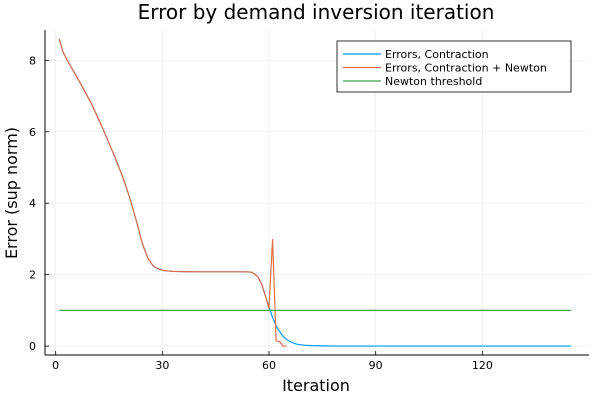 The width and height of the screenshot is (600, 400). Describe the element at coordinates (32, 60) in the screenshot. I see `y-tick-label: 8` at that location.